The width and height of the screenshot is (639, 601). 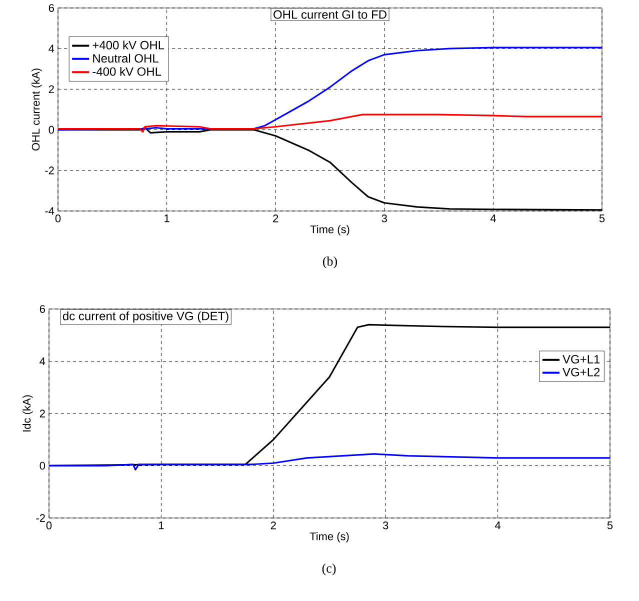 I want to click on legend-label: VG+L1, so click(x=581, y=359).